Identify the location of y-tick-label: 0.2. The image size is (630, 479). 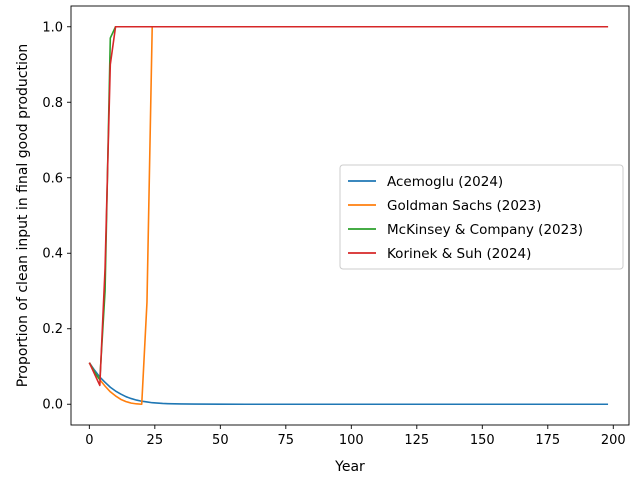
(52, 329).